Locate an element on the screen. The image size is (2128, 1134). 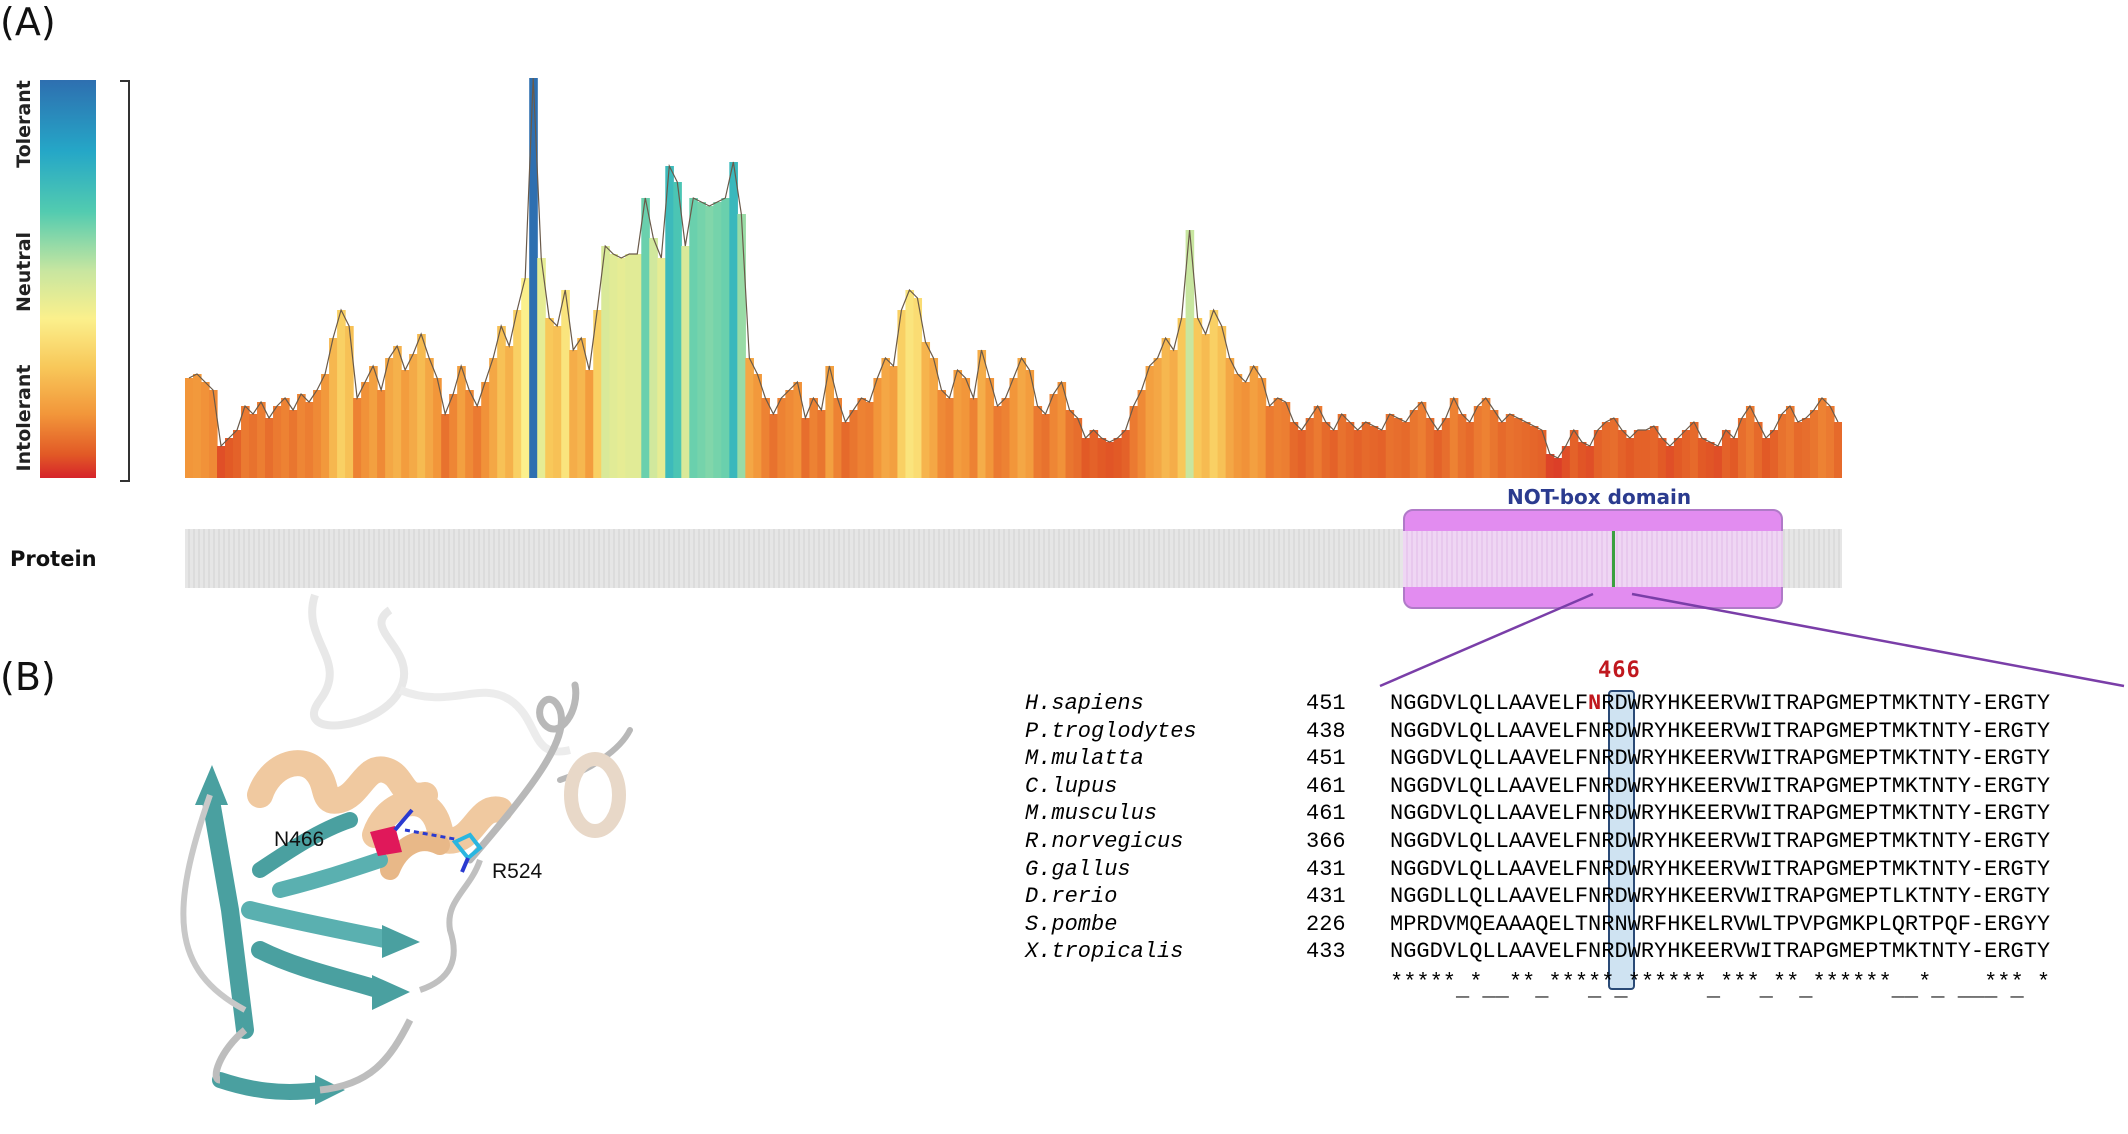
species-name: D.rerio is located at coordinates (1071, 897).